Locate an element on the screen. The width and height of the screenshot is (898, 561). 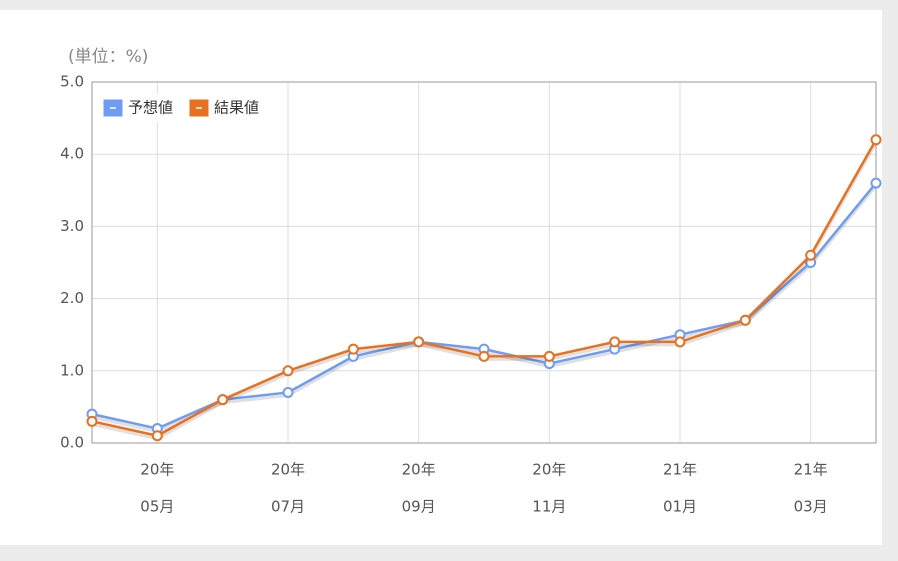
y-tick-label: 3.0 is located at coordinates (72, 226).